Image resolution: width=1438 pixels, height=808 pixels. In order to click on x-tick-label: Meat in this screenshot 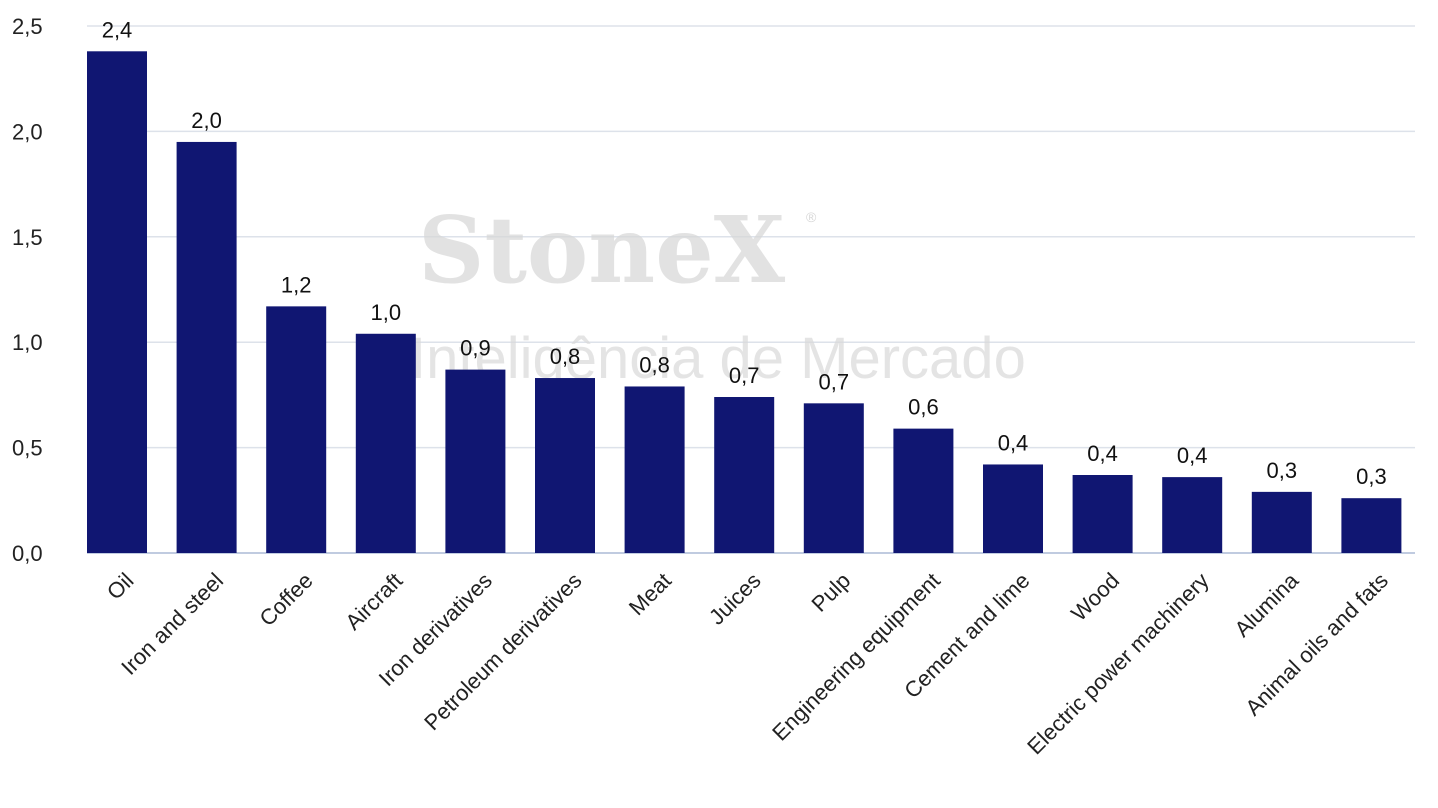, I will do `click(650, 594)`.